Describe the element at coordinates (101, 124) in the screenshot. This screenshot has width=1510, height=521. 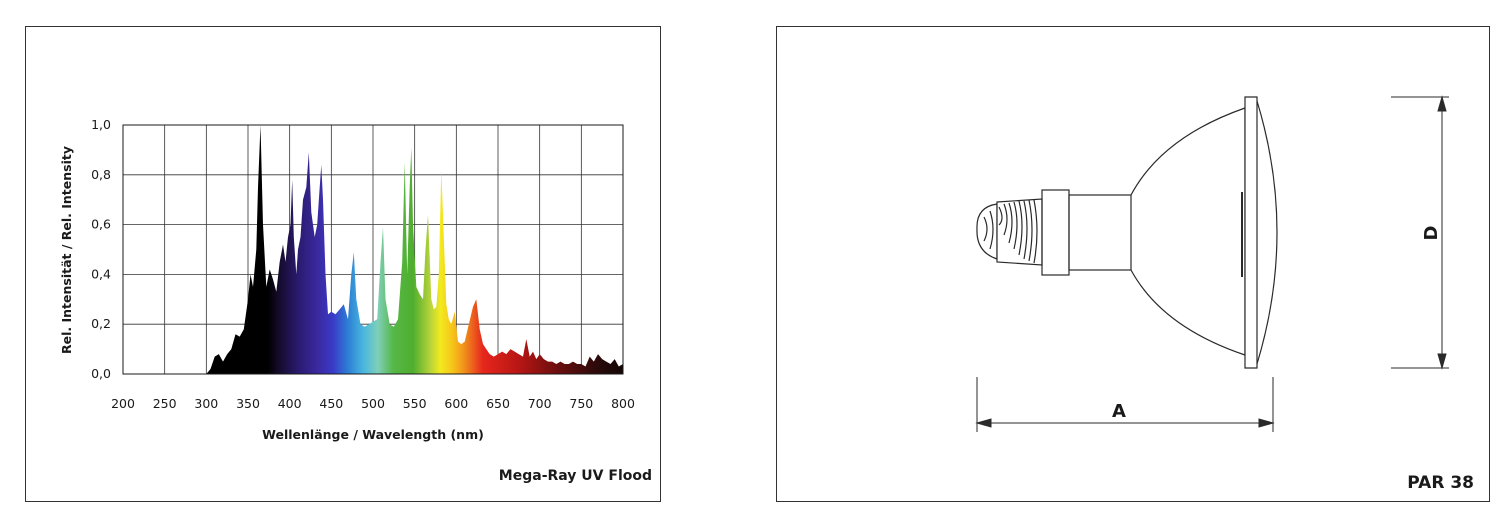
I see `y-tick-label: 1,0` at that location.